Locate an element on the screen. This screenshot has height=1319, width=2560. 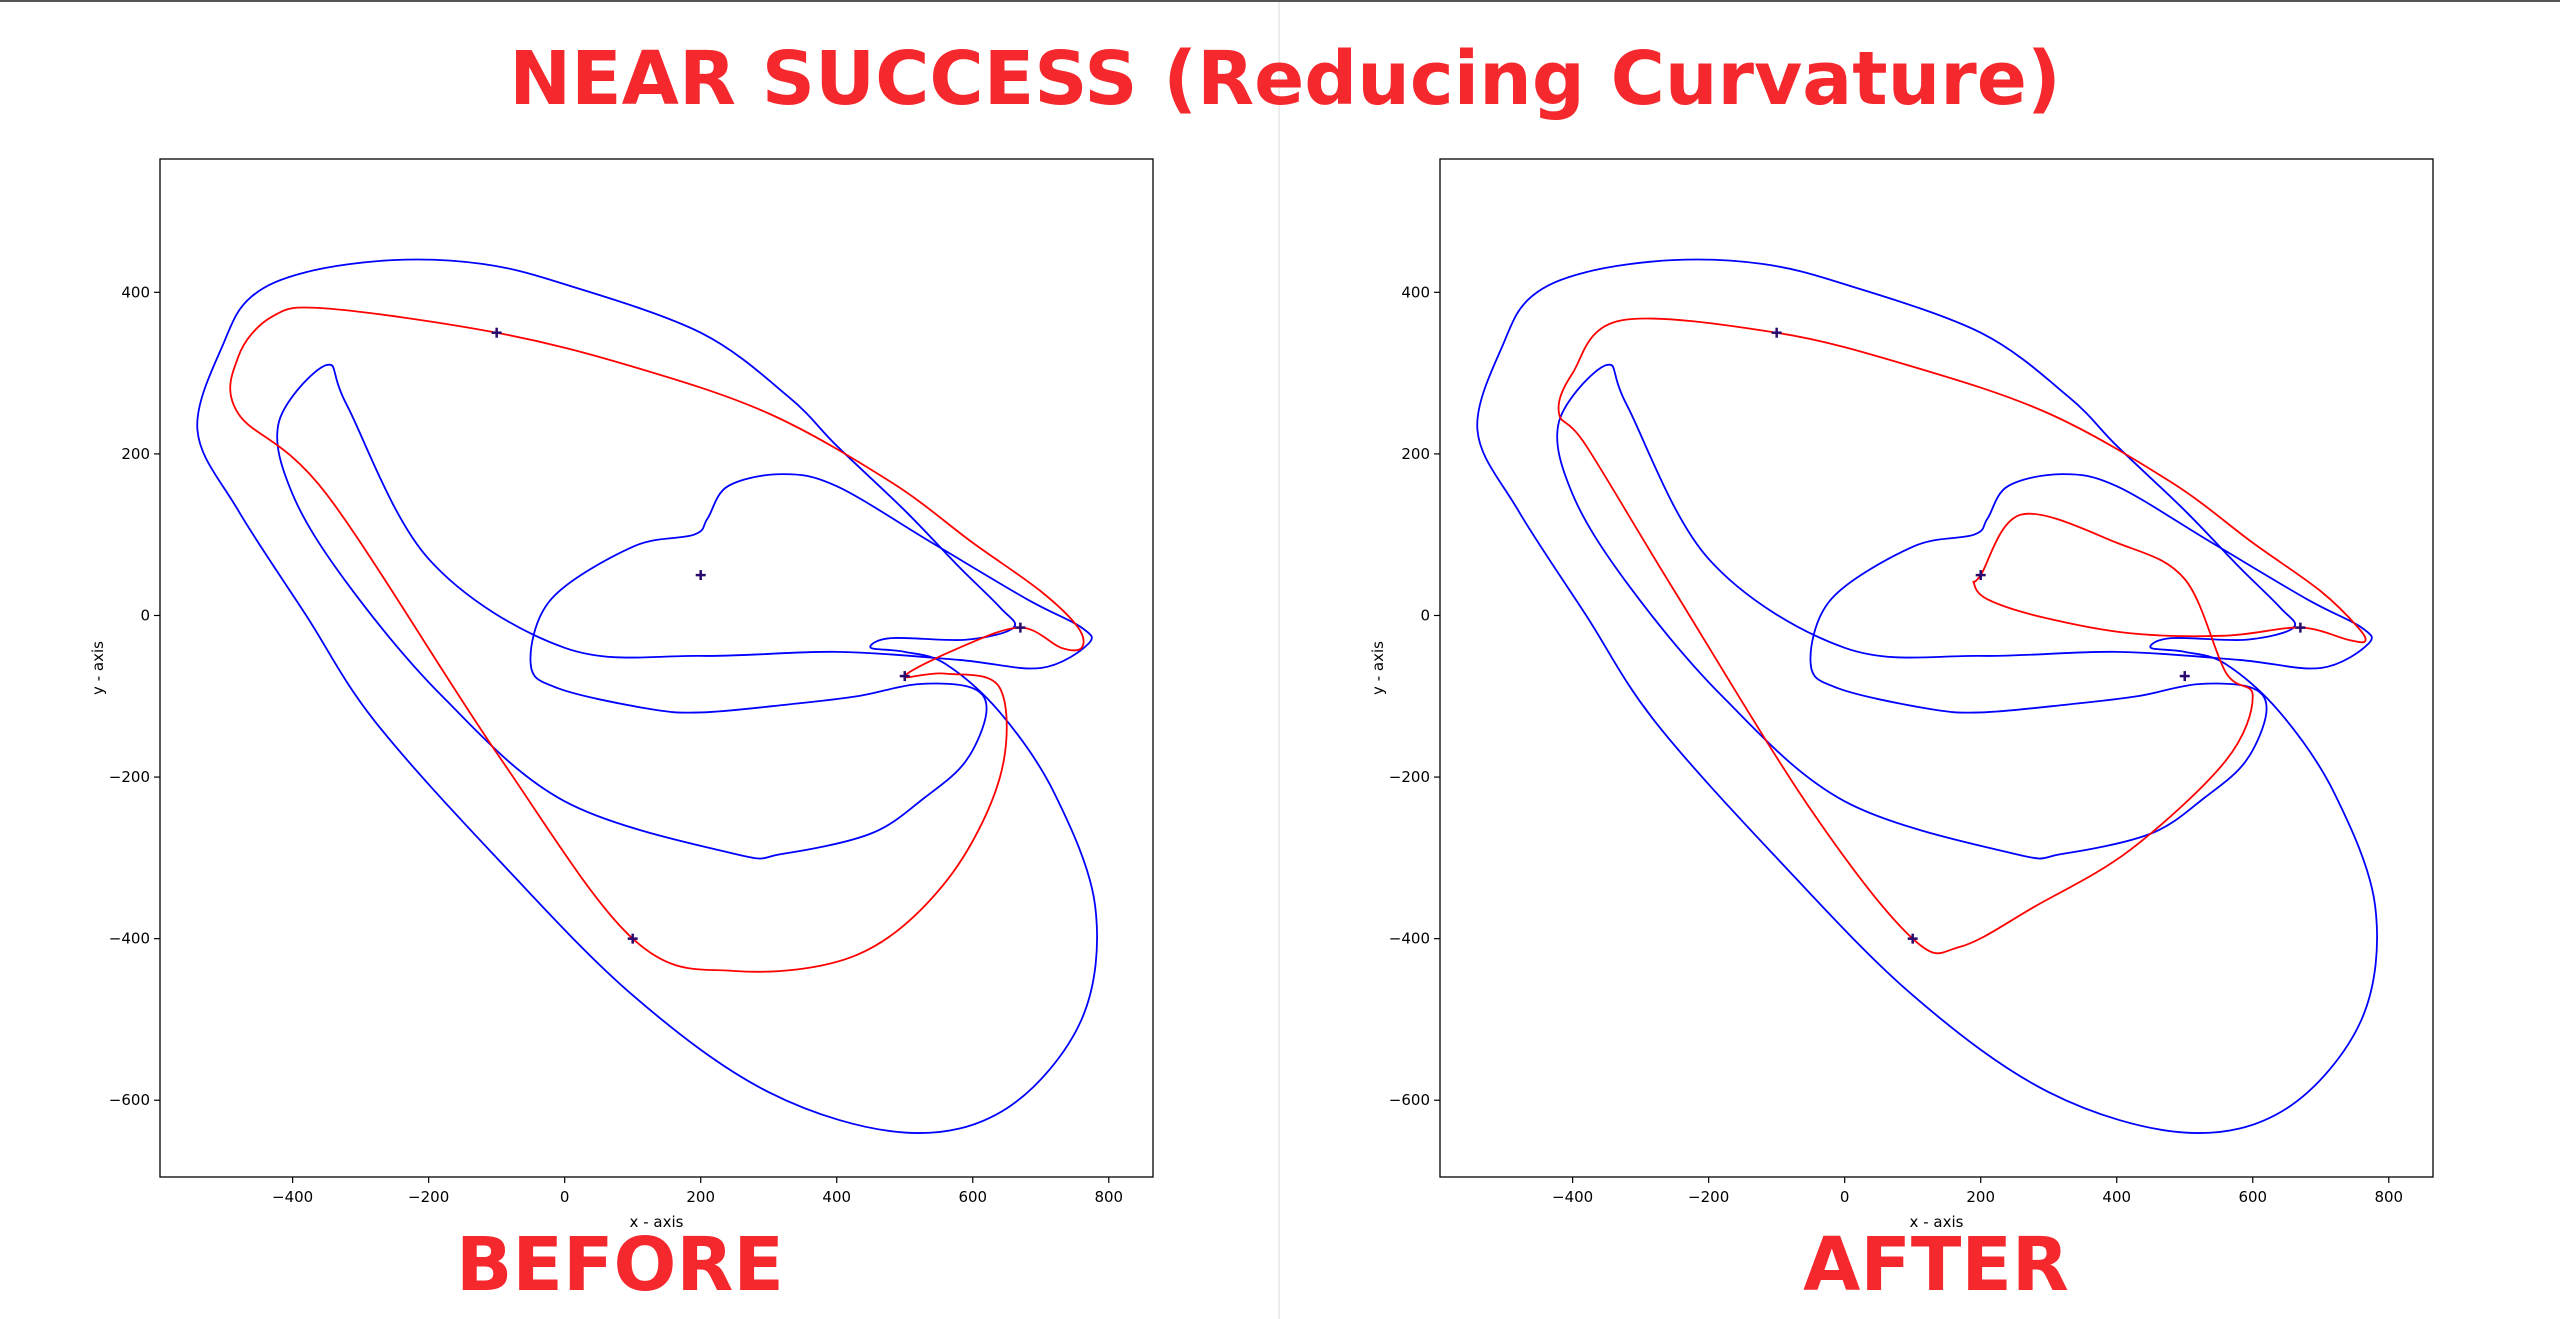
caption-before: BEFORE is located at coordinates (620, 1265).